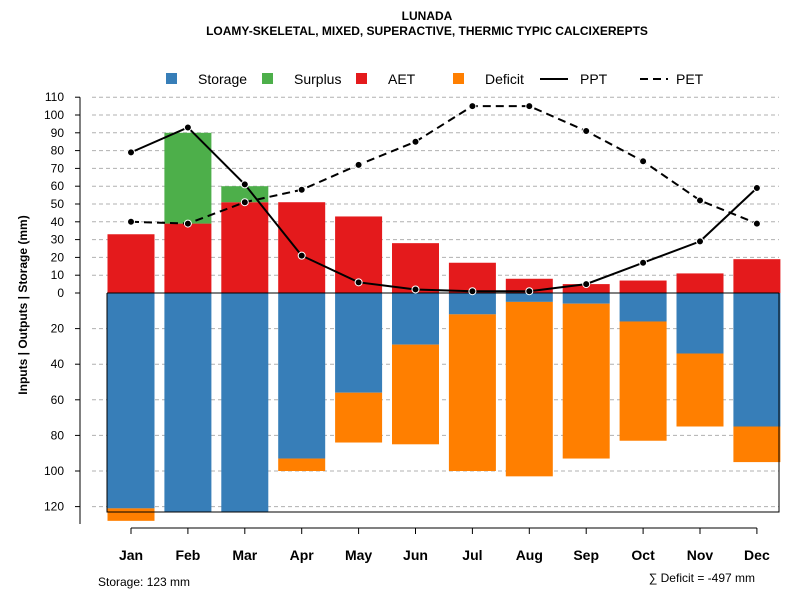 The height and width of the screenshot is (600, 800). I want to click on point-pet-sep, so click(586, 131).